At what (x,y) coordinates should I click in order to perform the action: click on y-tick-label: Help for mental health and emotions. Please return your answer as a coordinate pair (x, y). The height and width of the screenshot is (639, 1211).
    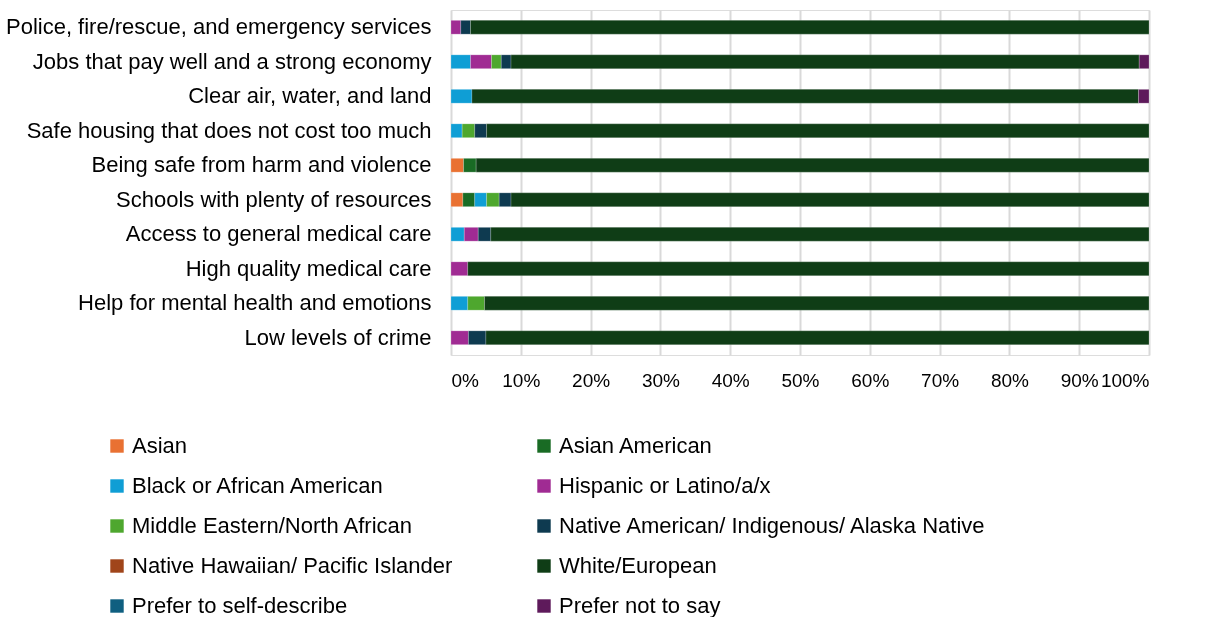
    Looking at the image, I should click on (255, 303).